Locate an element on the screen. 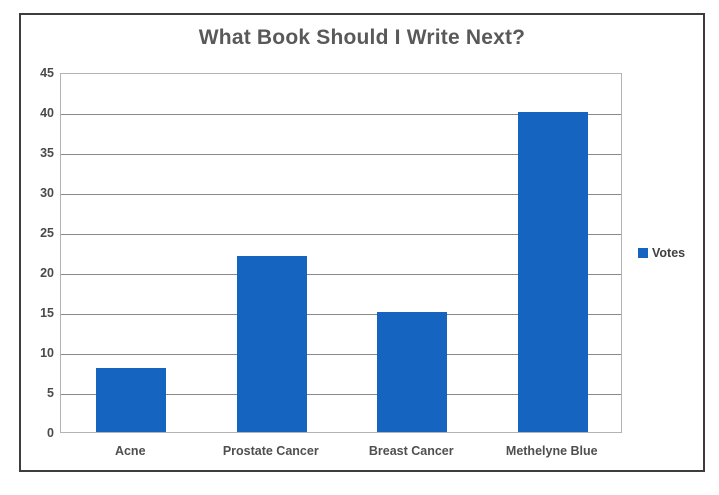  y-tick-label: 20 is located at coordinates (47, 273).